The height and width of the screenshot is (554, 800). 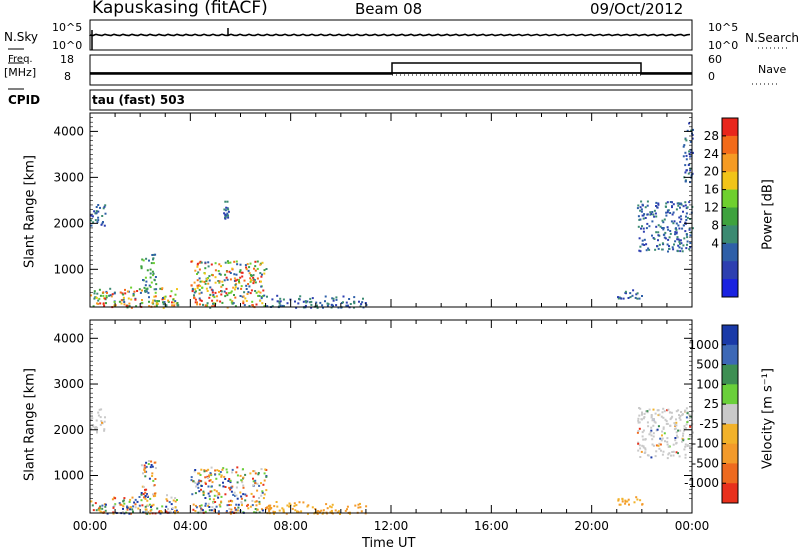 I want to click on velocity-cb-label-5: -100, so click(x=705, y=444).